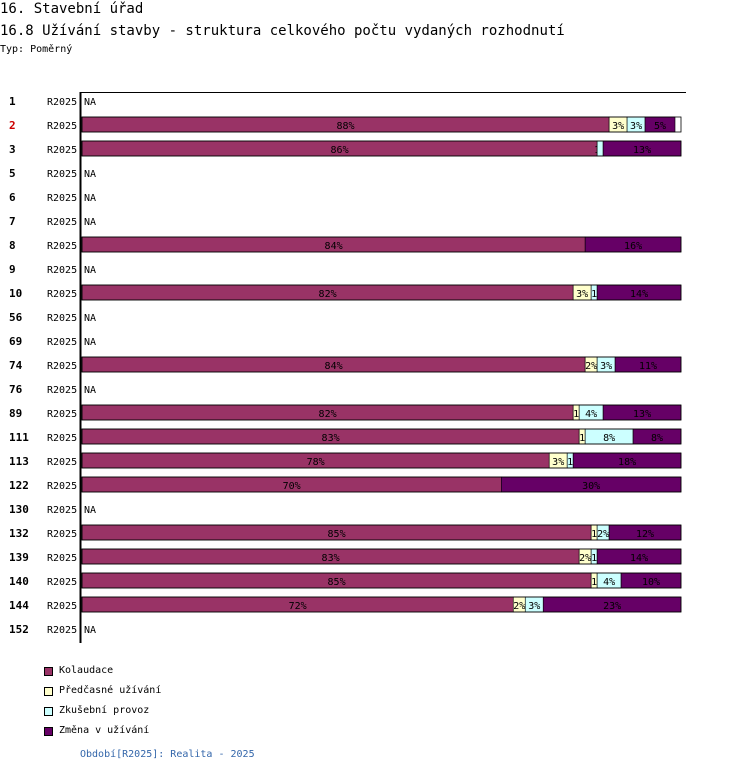 Image resolution: width=750 pixels, height=774 pixels. I want to click on data-label: 23%, so click(612, 606).